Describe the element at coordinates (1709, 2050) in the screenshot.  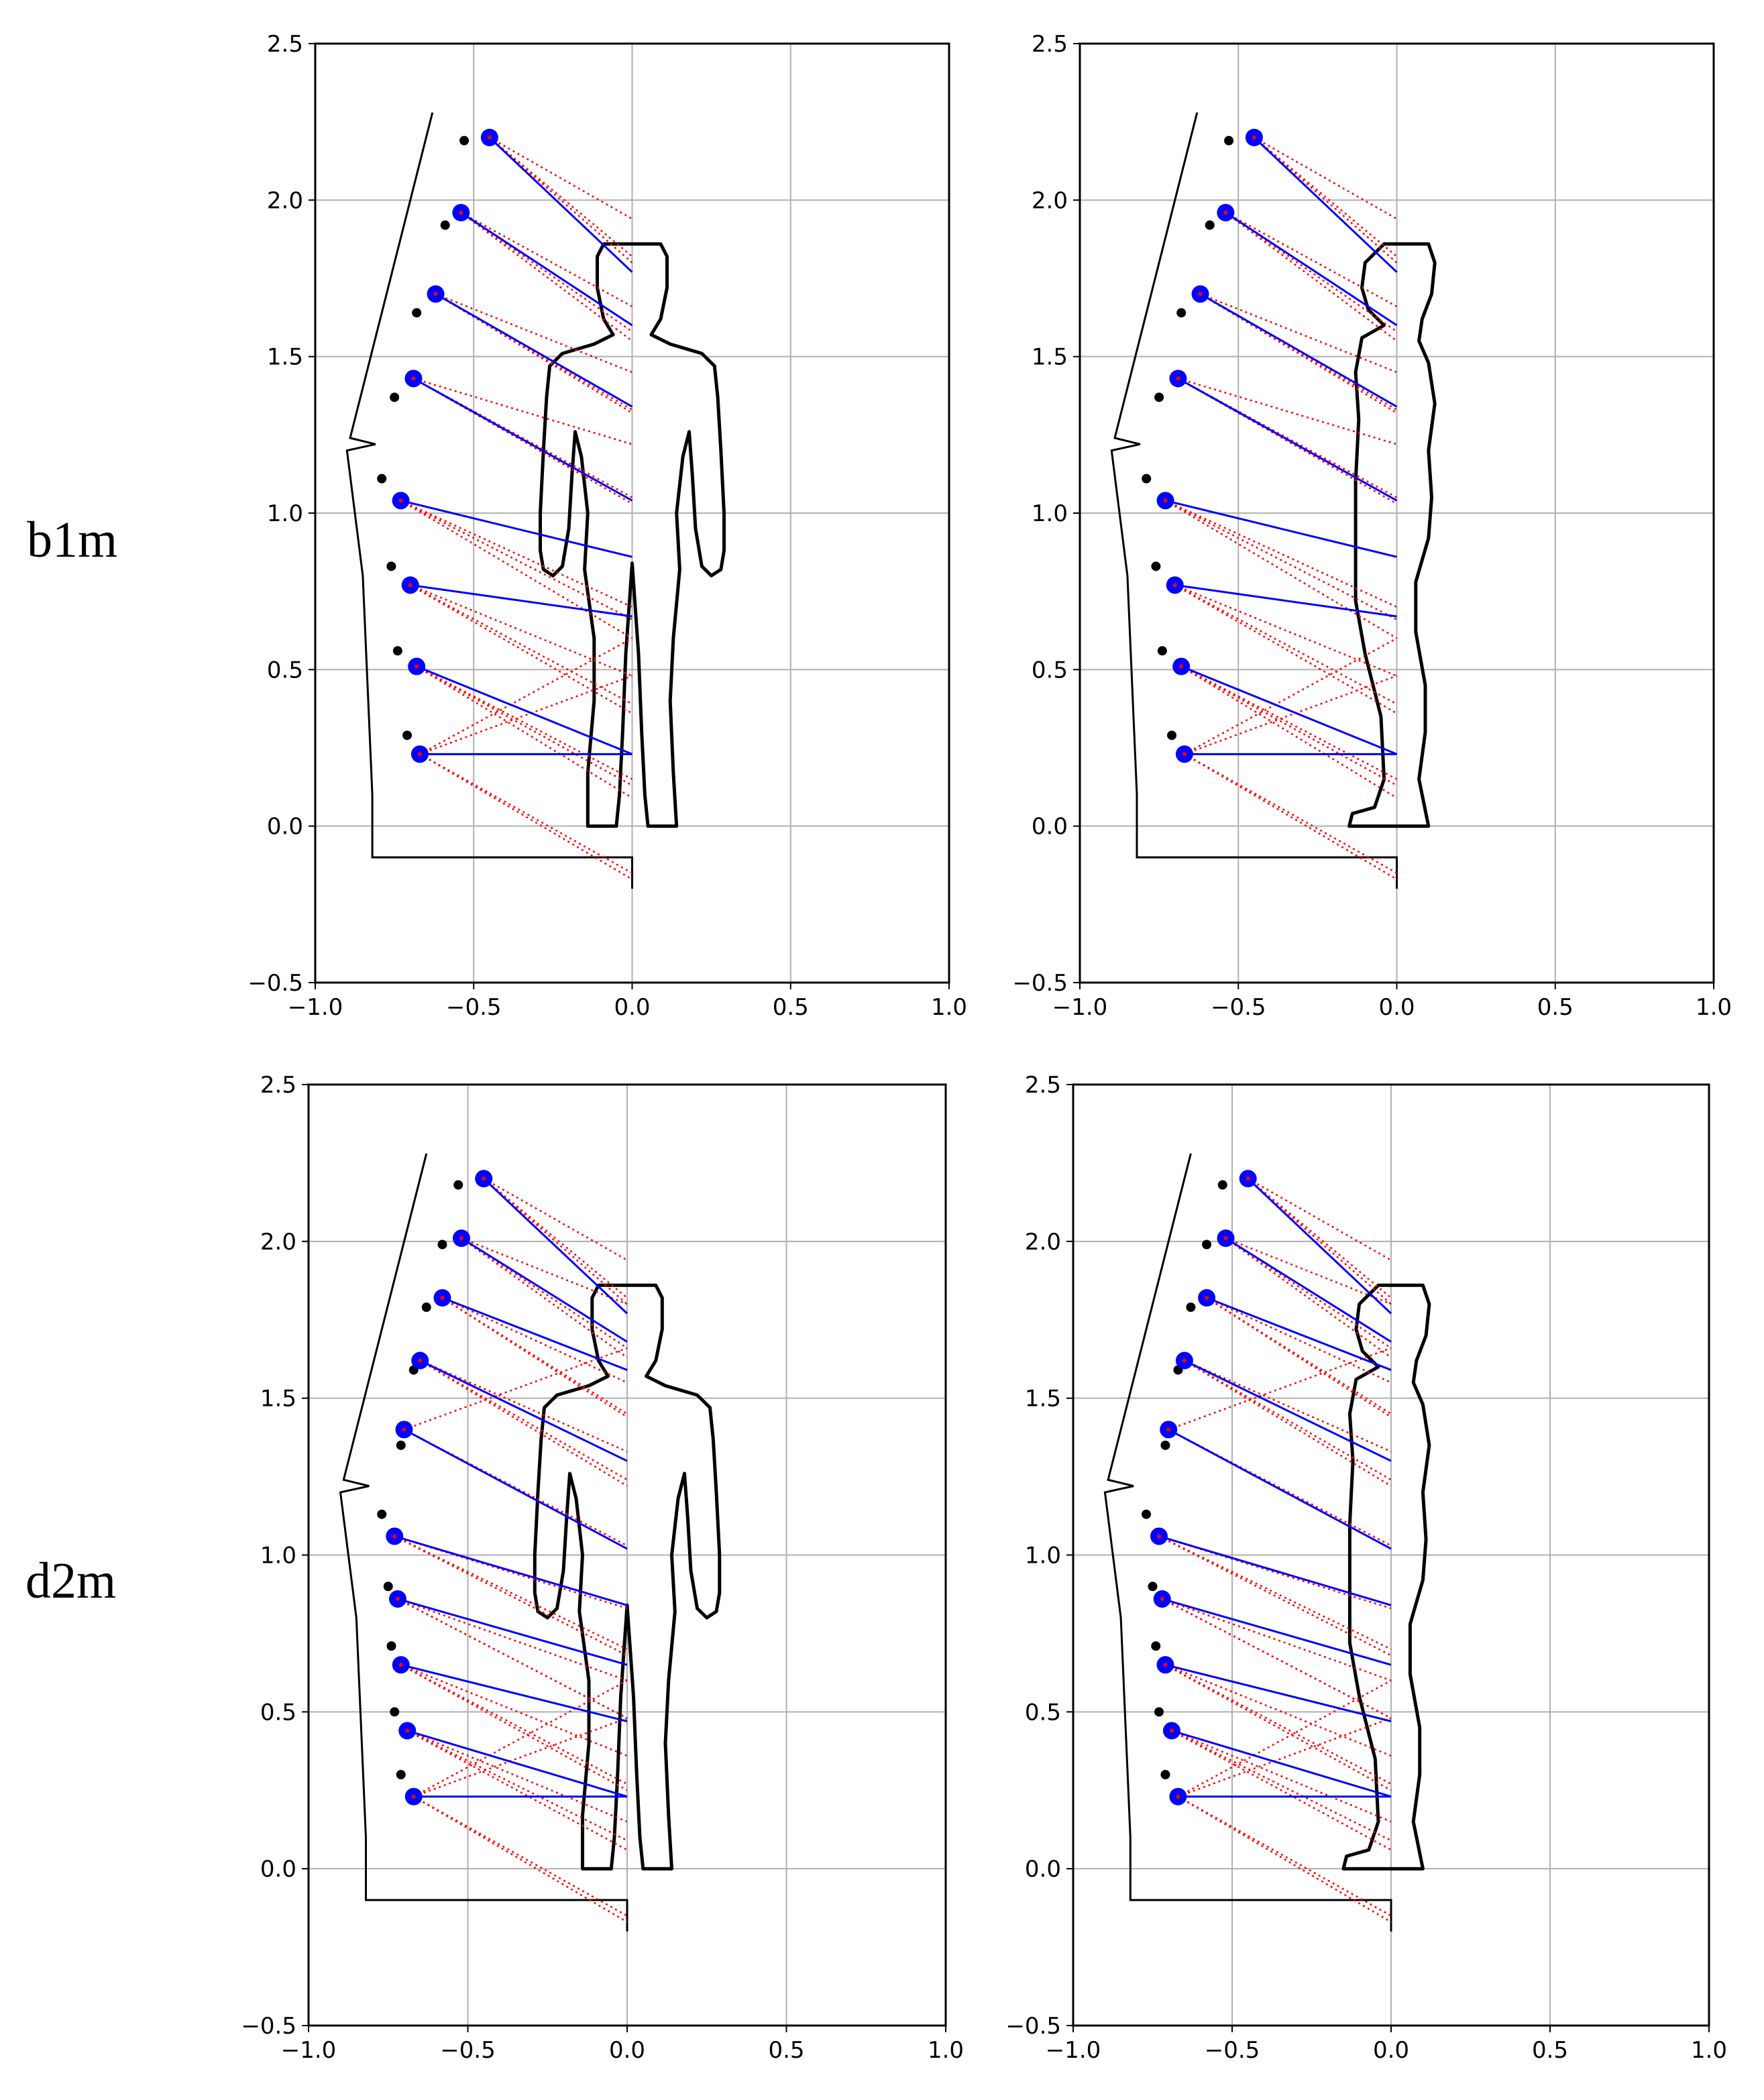
I see `x-tick-label: 1.0` at that location.